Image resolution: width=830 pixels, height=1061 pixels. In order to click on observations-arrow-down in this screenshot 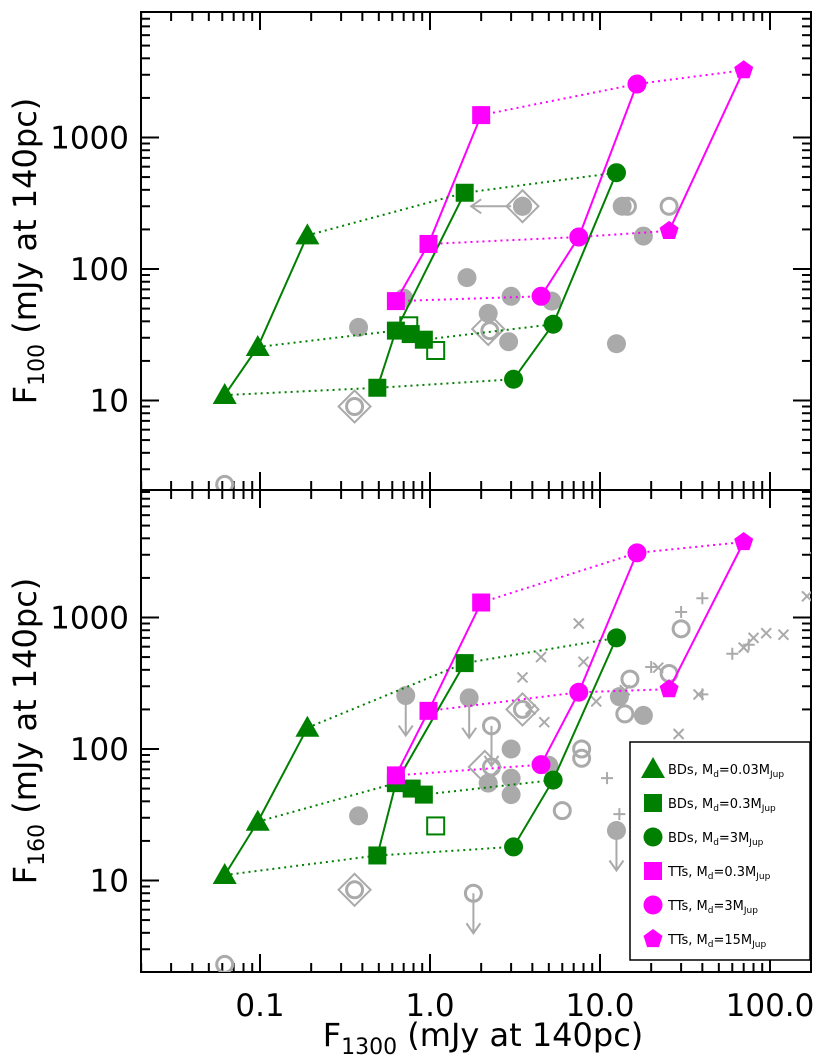, I will do `click(511, 815)`.